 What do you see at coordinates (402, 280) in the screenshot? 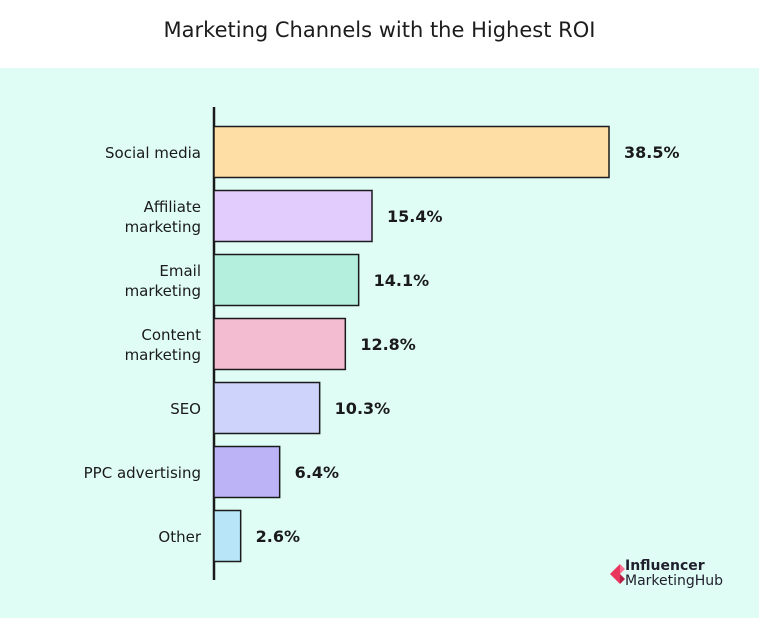
I see `bar-value-label: 14.1%` at bounding box center [402, 280].